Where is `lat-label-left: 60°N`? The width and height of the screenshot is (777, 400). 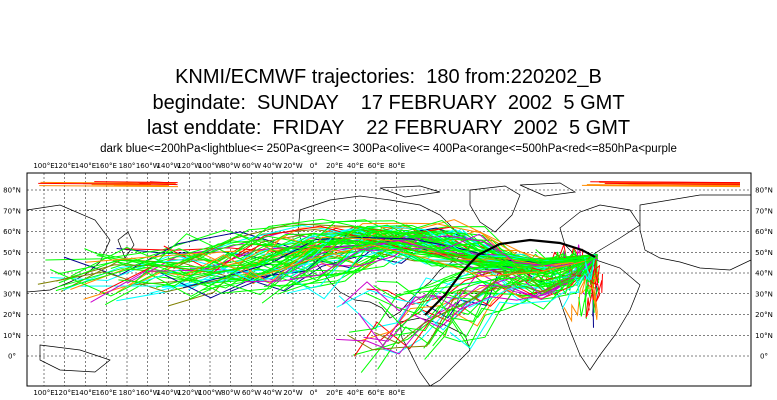
lat-label-left: 60°N is located at coordinates (12, 232).